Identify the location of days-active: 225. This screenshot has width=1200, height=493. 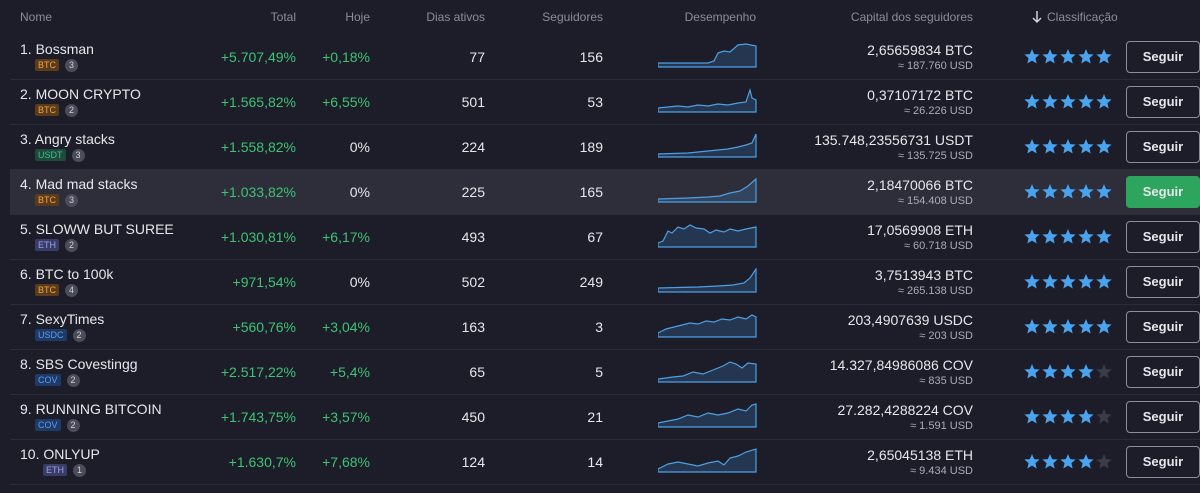
(473, 192).